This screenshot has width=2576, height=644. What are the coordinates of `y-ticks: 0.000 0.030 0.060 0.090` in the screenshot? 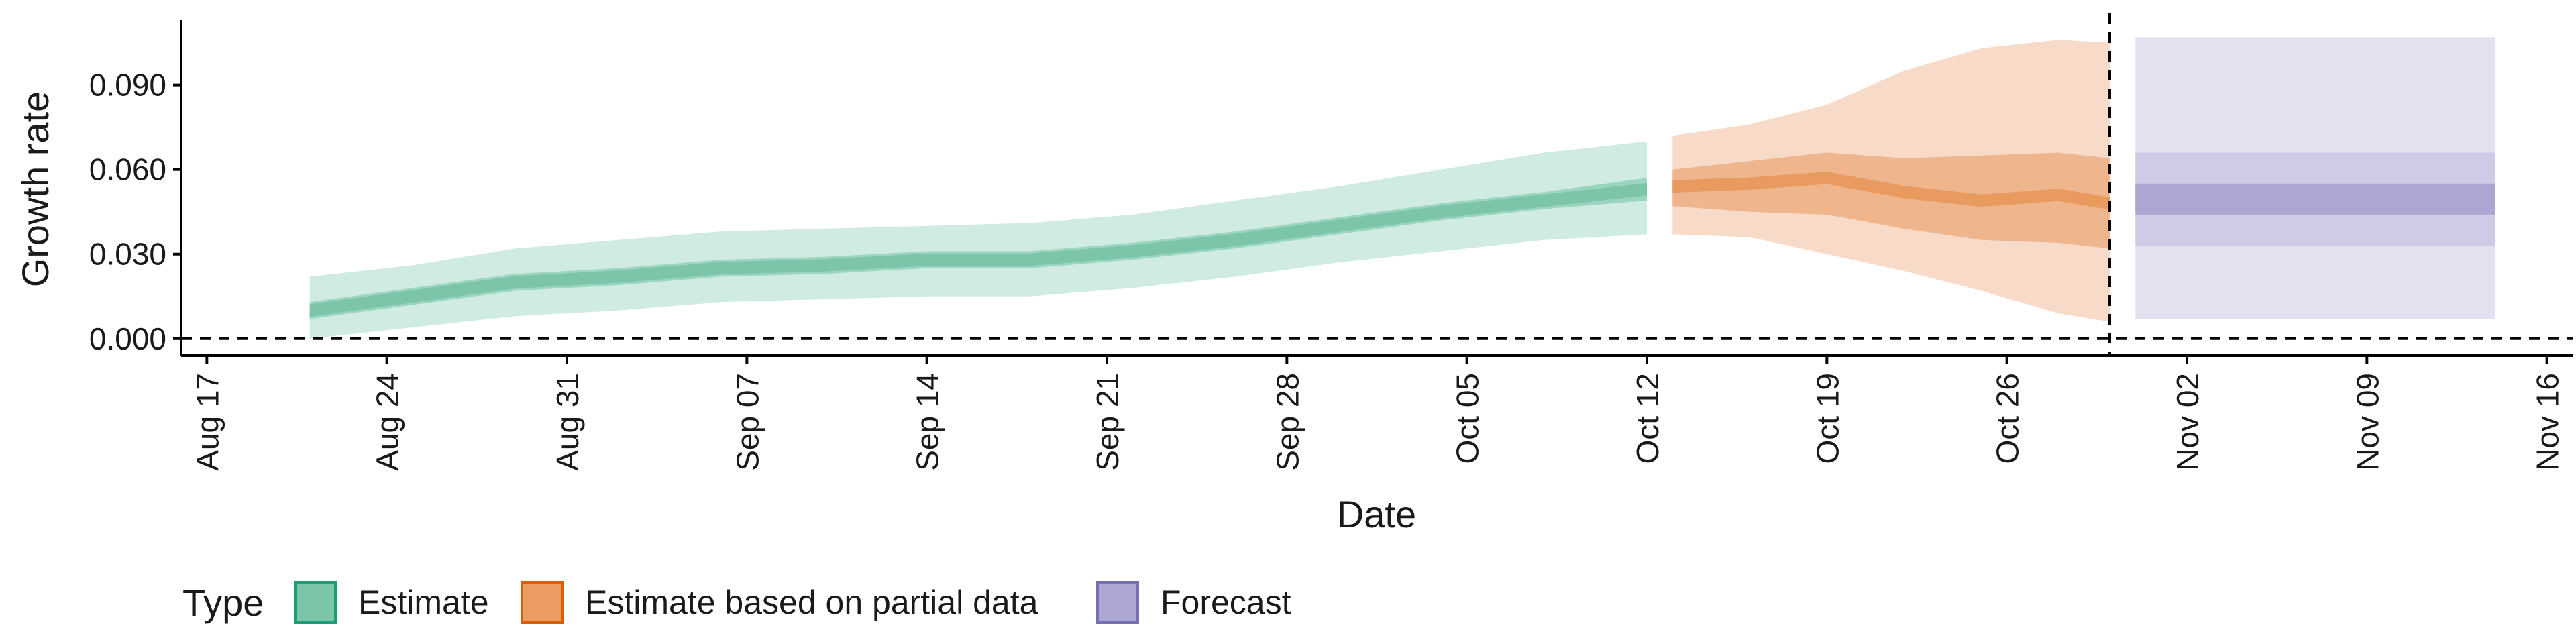 It's located at (135, 212).